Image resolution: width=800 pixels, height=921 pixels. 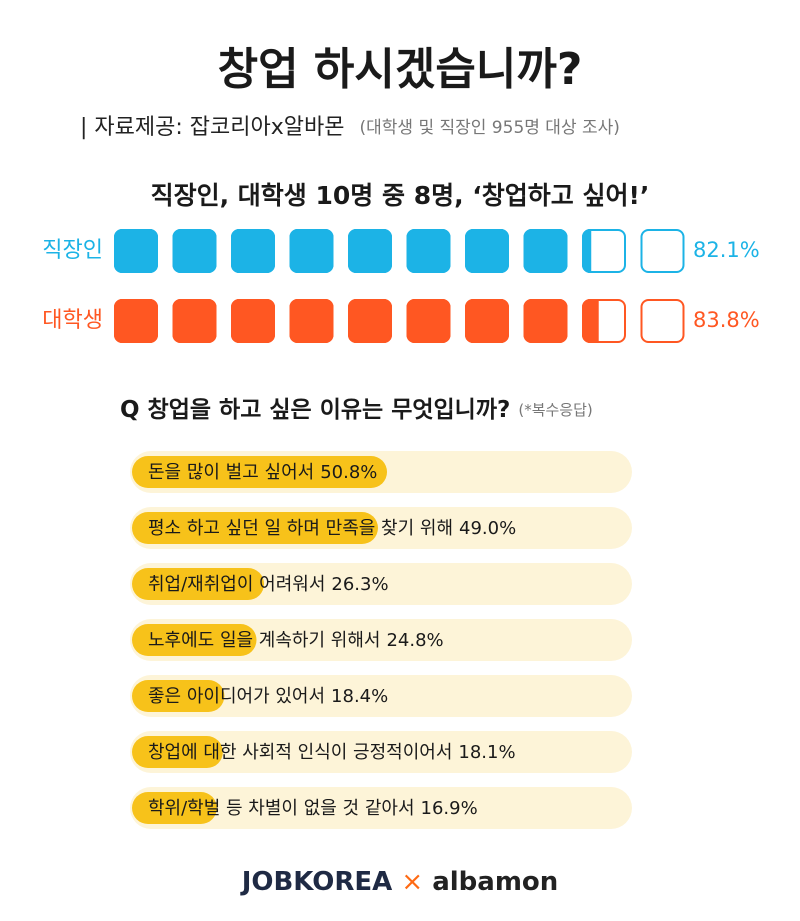 What do you see at coordinates (487, 528) in the screenshot?
I see `value-label: 49.0%` at bounding box center [487, 528].